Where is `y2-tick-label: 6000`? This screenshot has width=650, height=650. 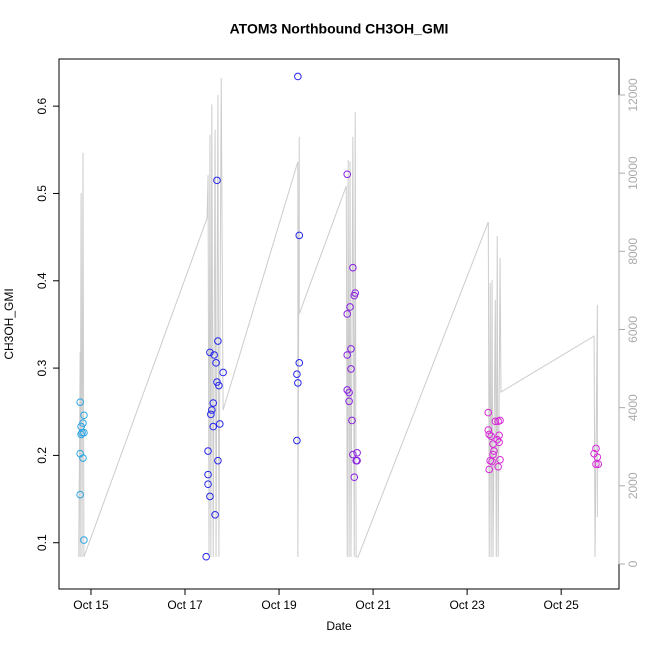 y2-tick-label: 6000 is located at coordinates (633, 329).